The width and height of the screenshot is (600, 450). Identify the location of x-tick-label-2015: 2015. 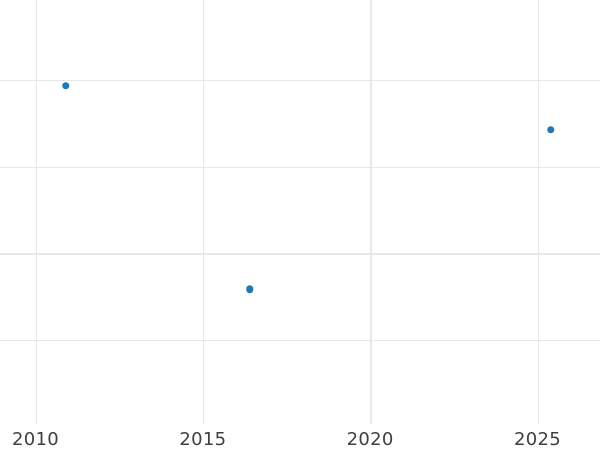
(203, 439).